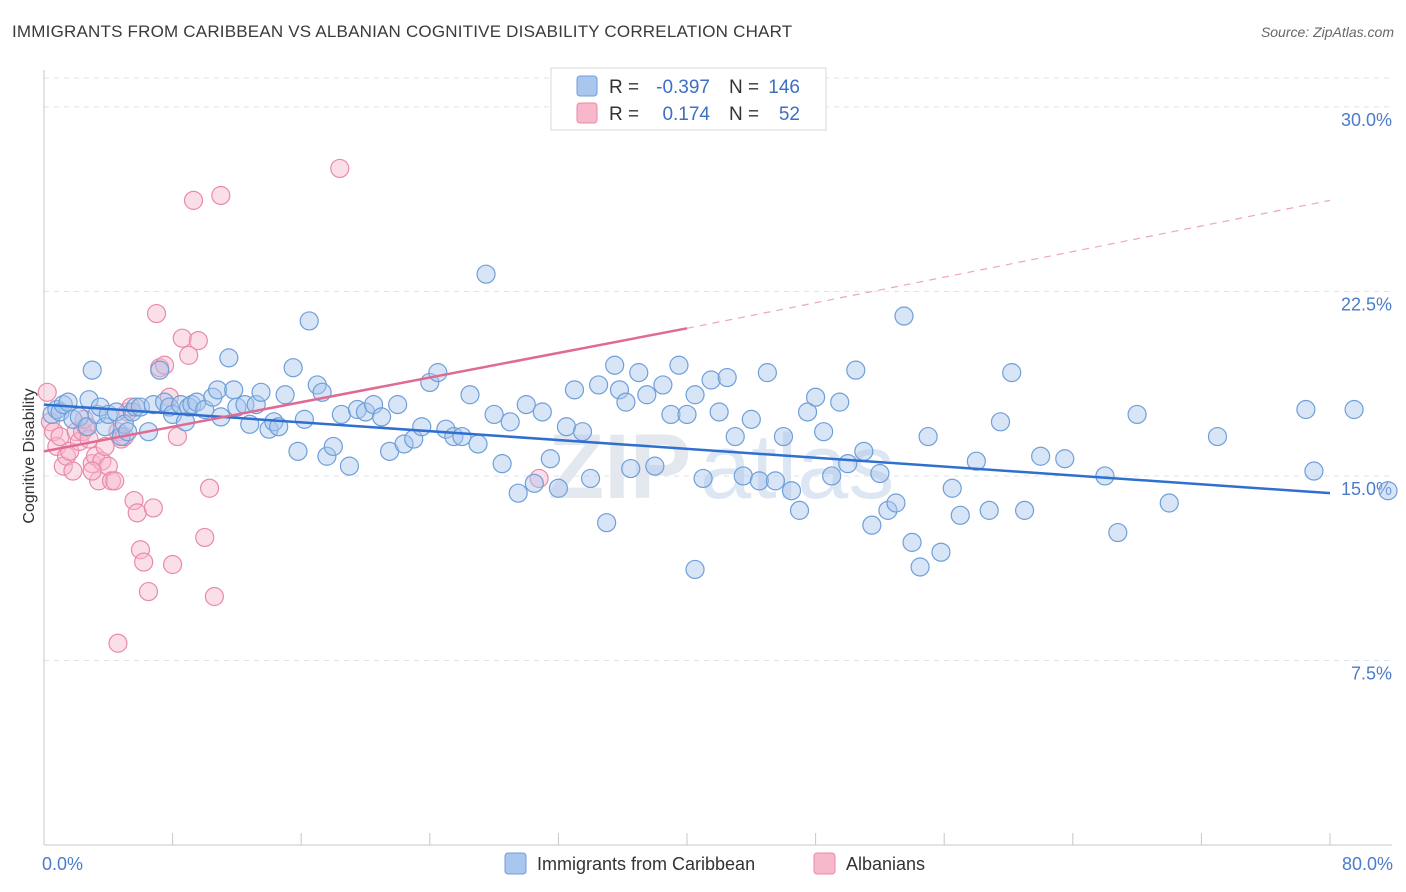 The width and height of the screenshot is (1406, 892). Describe the element at coordinates (515, 863) in the screenshot. I see `bottom-legend-swatch-blue` at that location.